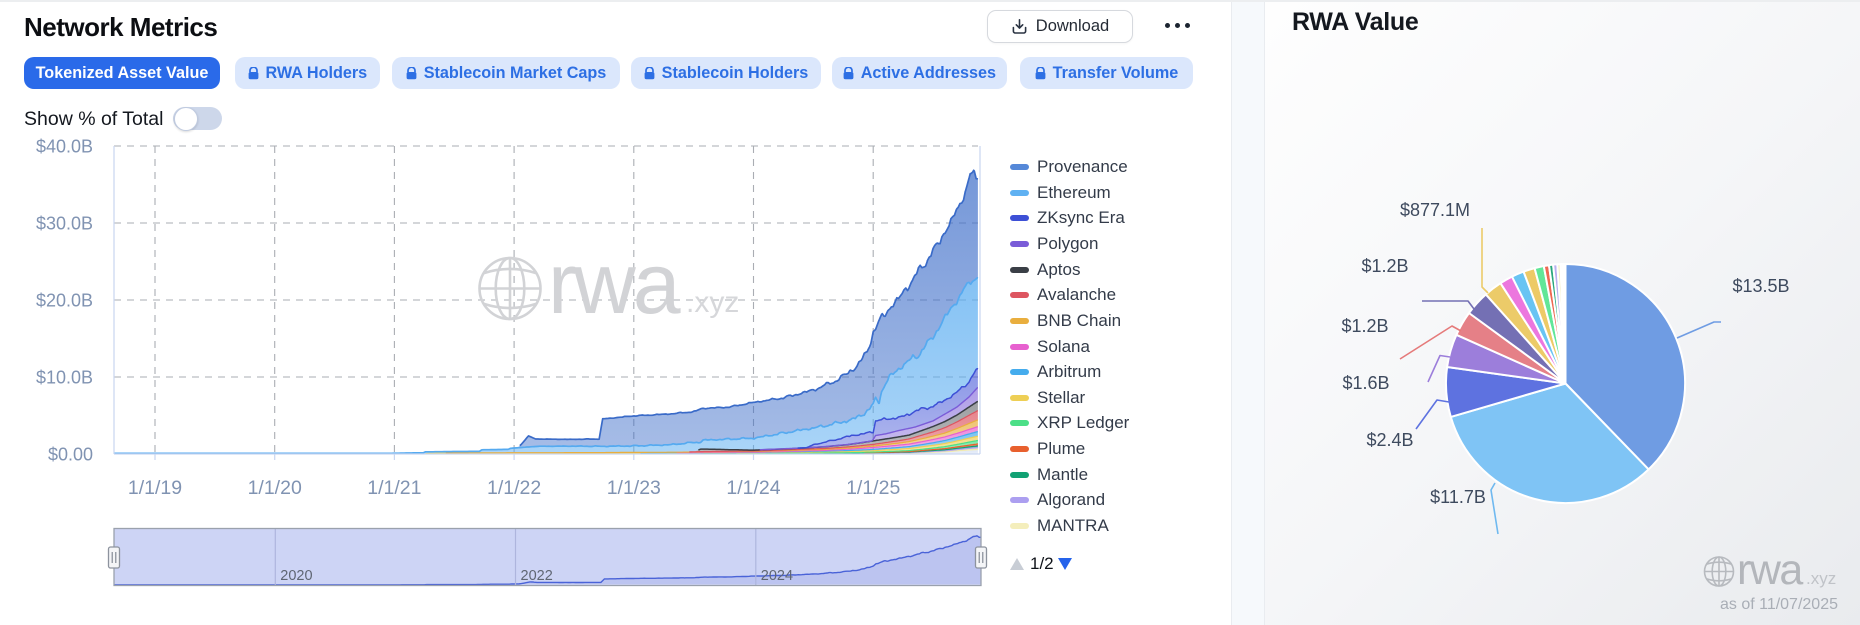 This screenshot has height=625, width=1860. What do you see at coordinates (275, 488) in the screenshot?
I see `svg-text: 1/1/20` at bounding box center [275, 488].